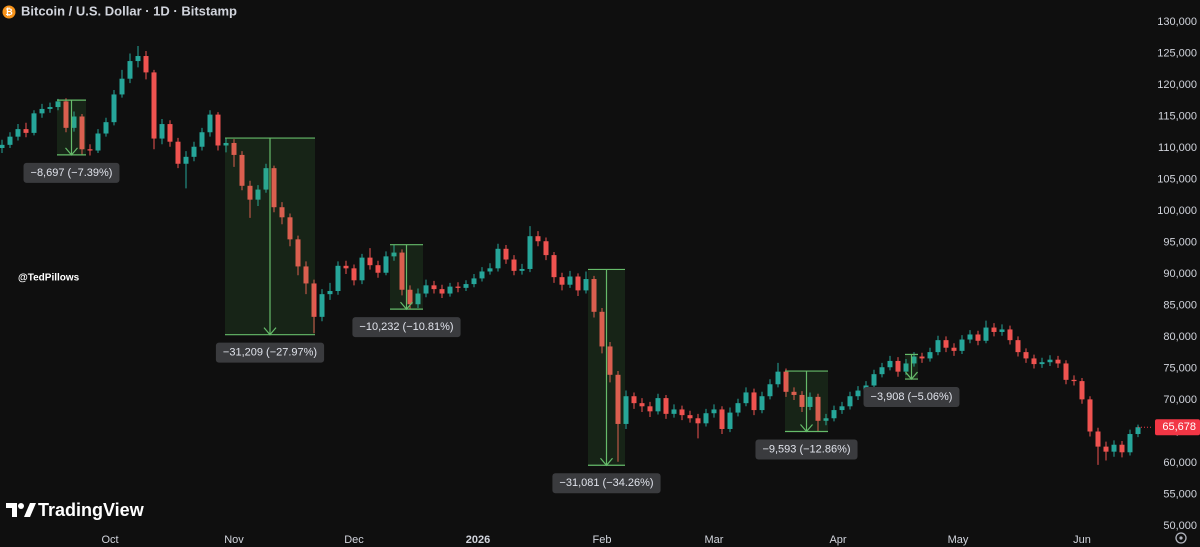  I want to click on watermark: @TedPillows, so click(49, 278).